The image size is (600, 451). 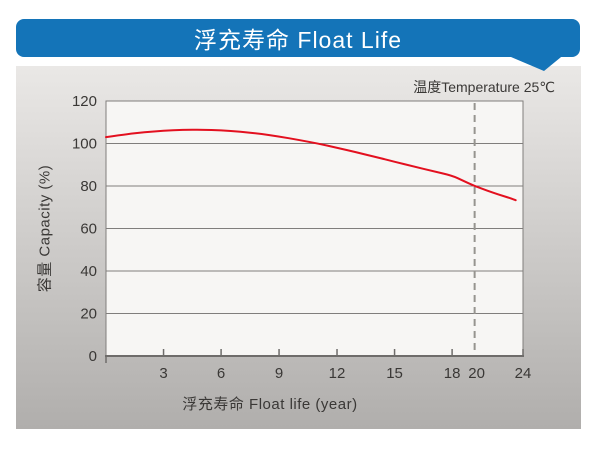 I want to click on page-title: 浮充寿命 Float Life, so click(x=298, y=40).